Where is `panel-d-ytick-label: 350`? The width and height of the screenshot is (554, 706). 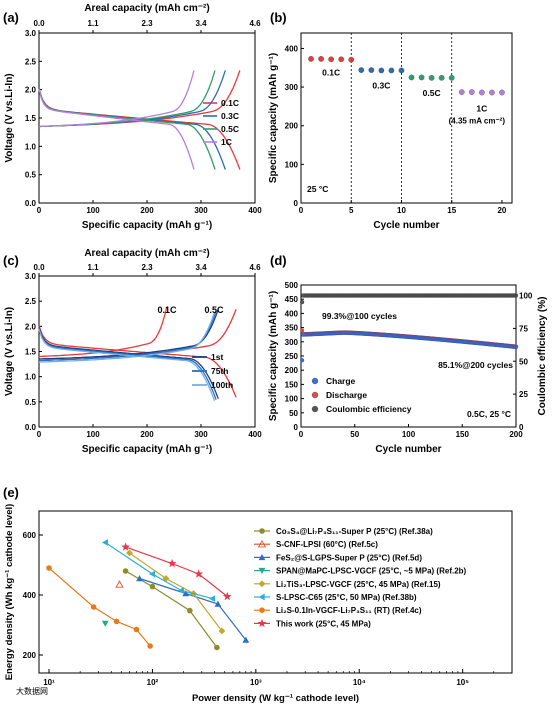 panel-d-ytick-label: 350 is located at coordinates (292, 328).